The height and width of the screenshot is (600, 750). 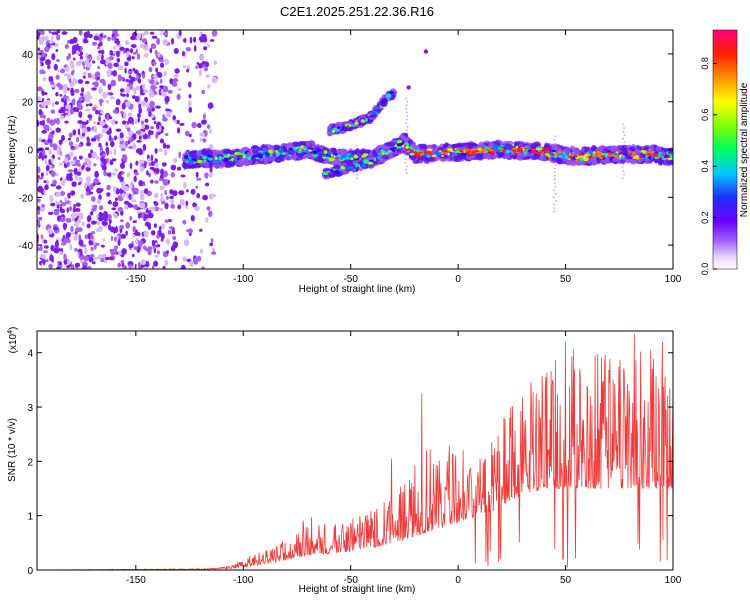 I want to click on band-point, so click(x=365, y=155).